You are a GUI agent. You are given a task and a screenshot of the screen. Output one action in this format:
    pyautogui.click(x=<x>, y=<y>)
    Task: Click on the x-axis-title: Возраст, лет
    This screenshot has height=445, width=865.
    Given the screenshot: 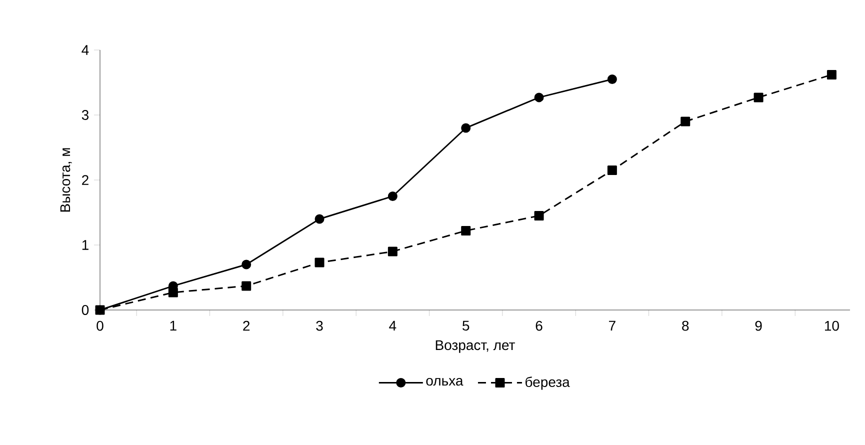 What is the action you would take?
    pyautogui.click(x=476, y=346)
    